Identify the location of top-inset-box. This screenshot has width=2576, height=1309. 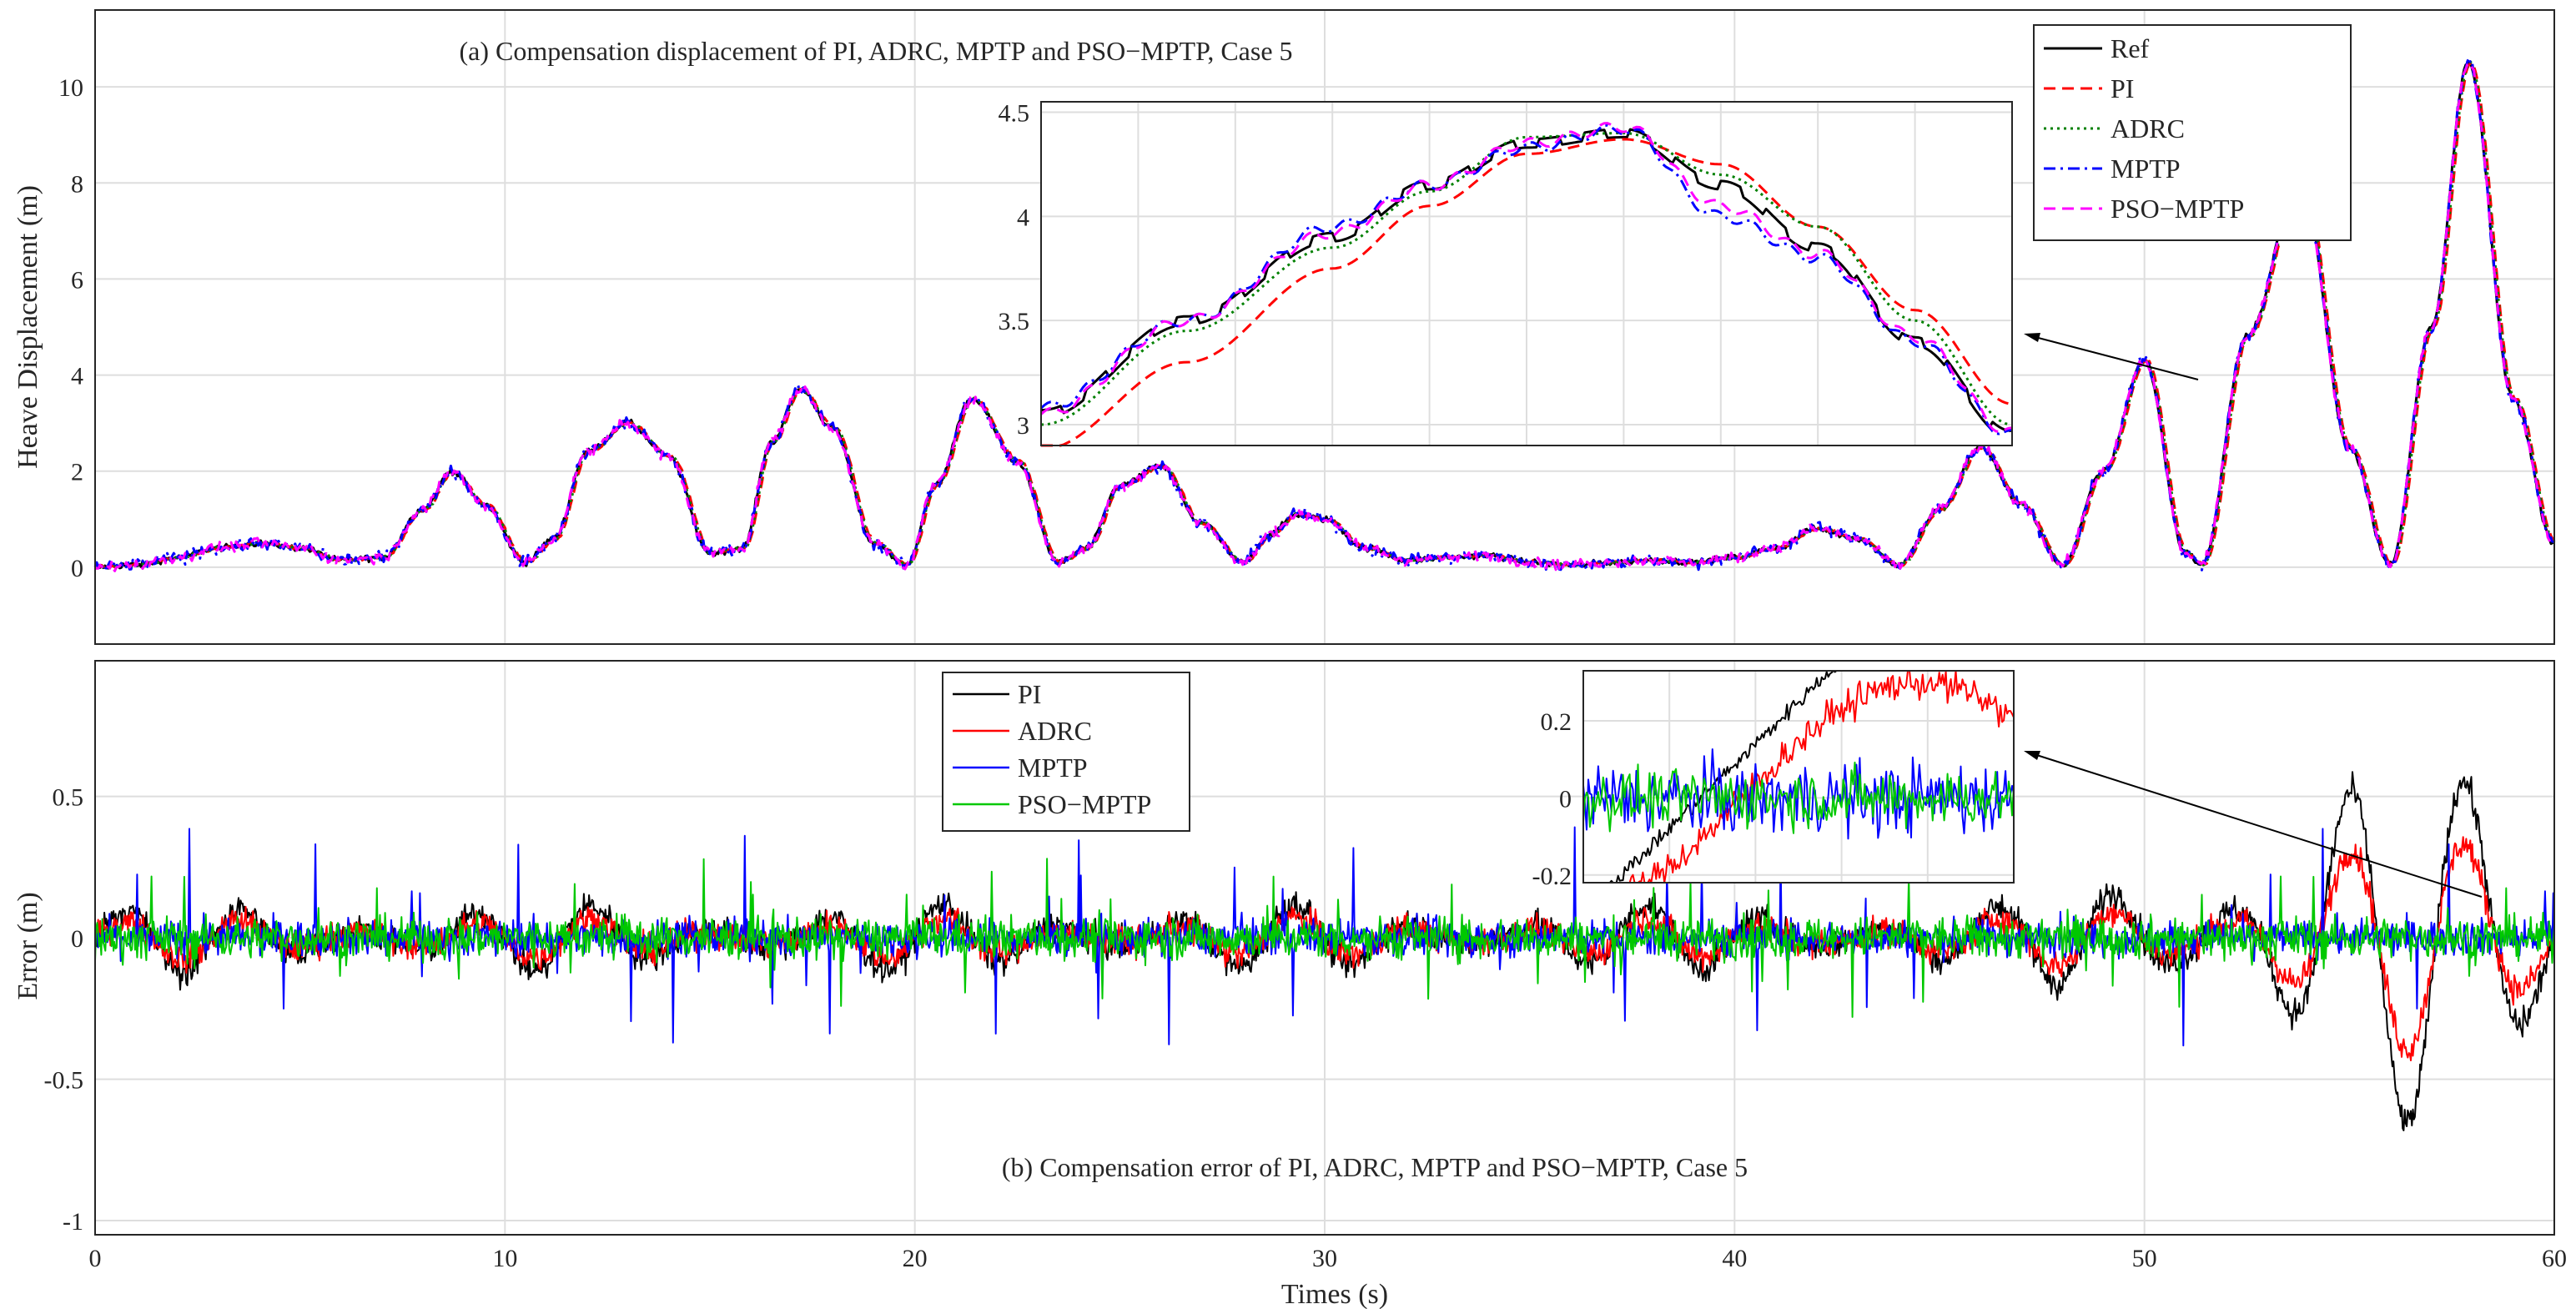
(1526, 273).